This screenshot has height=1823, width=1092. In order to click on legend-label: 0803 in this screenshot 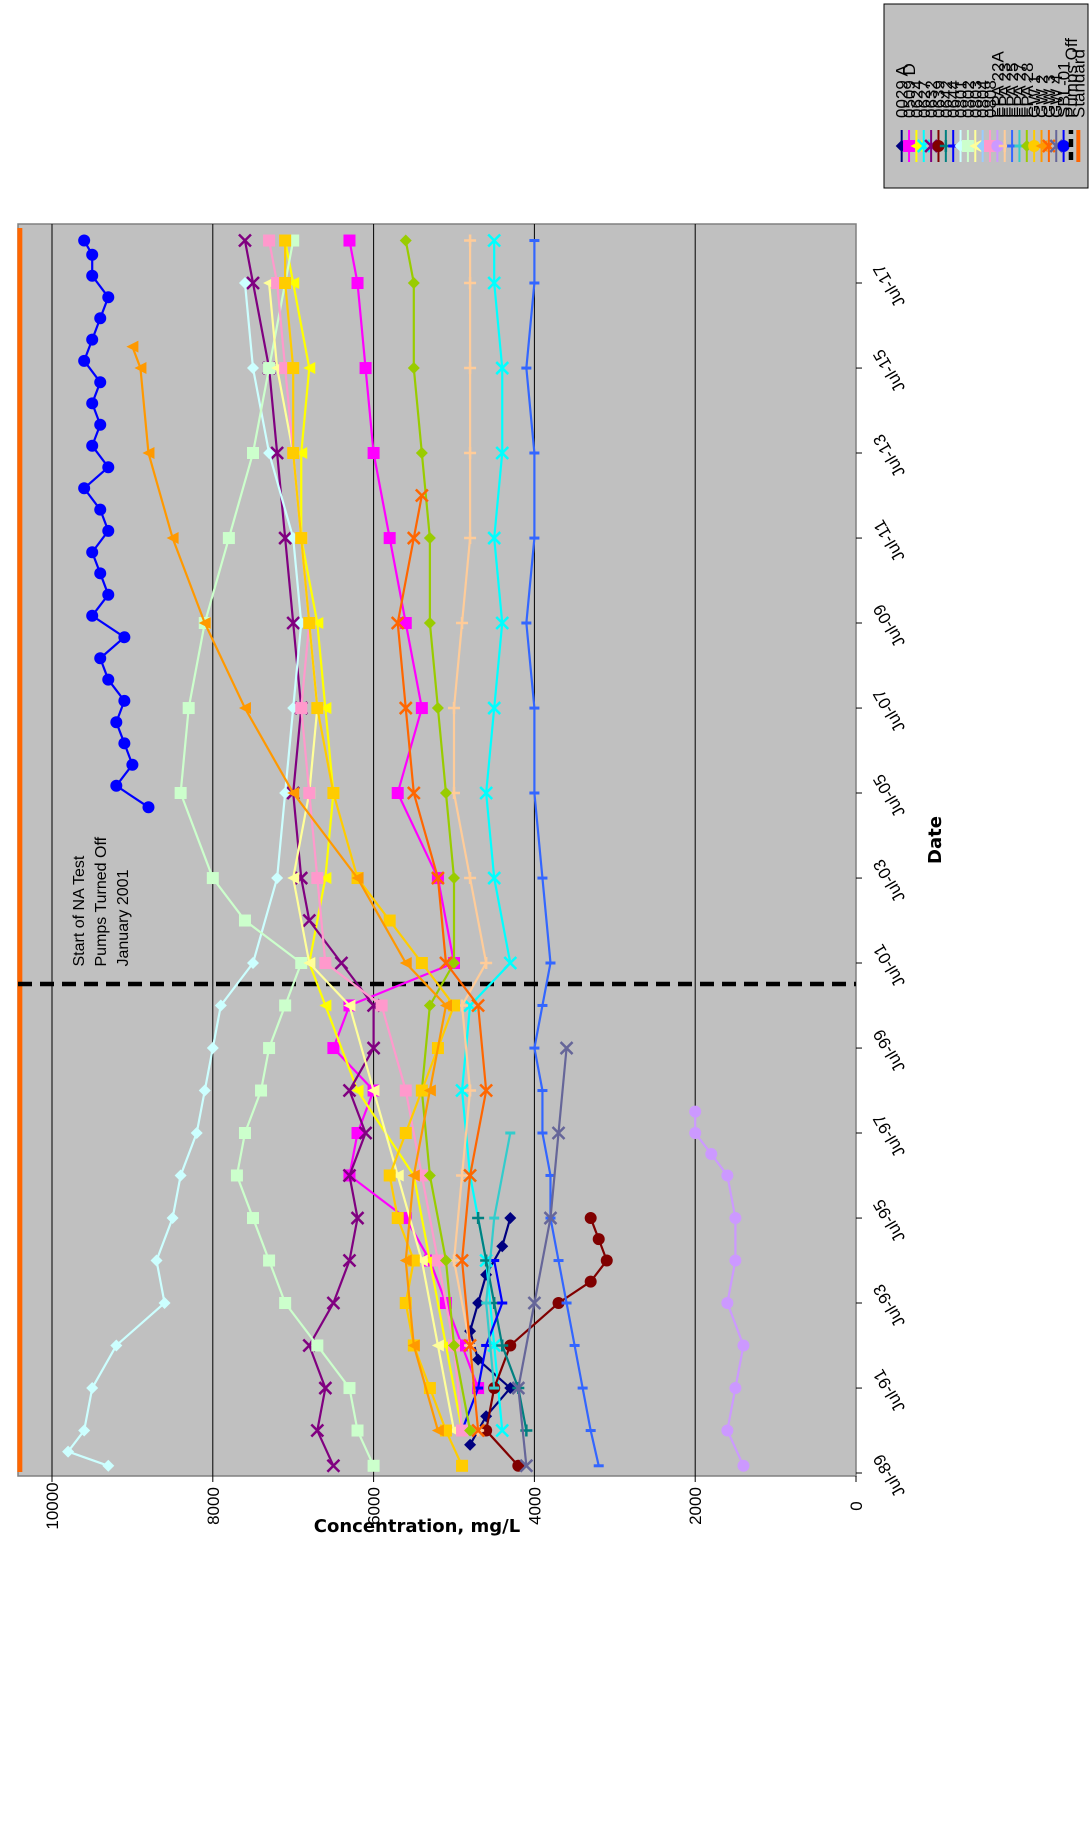, I will do `click(975, 99)`.